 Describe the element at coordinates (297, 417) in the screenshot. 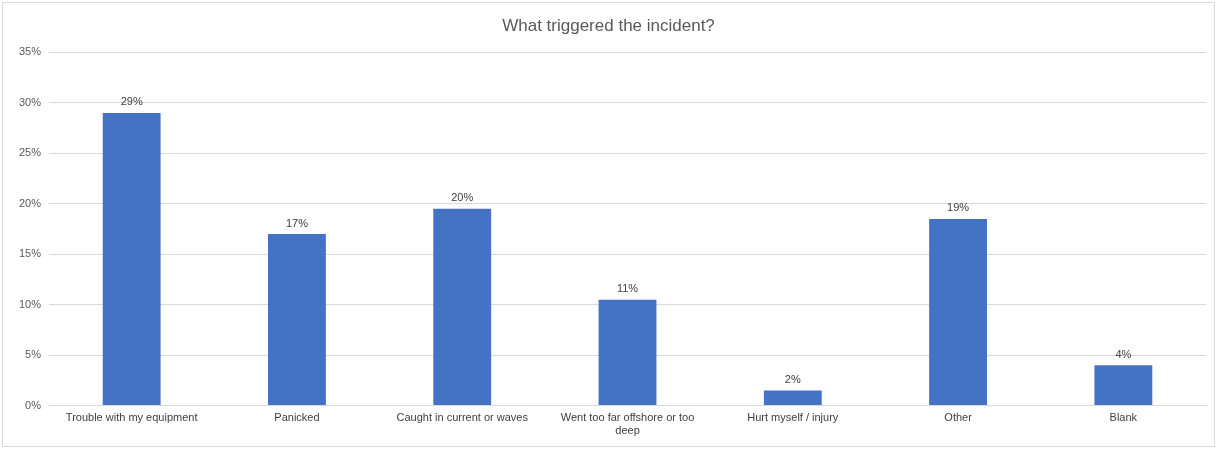

I see `x-tick-label: Panicked` at that location.